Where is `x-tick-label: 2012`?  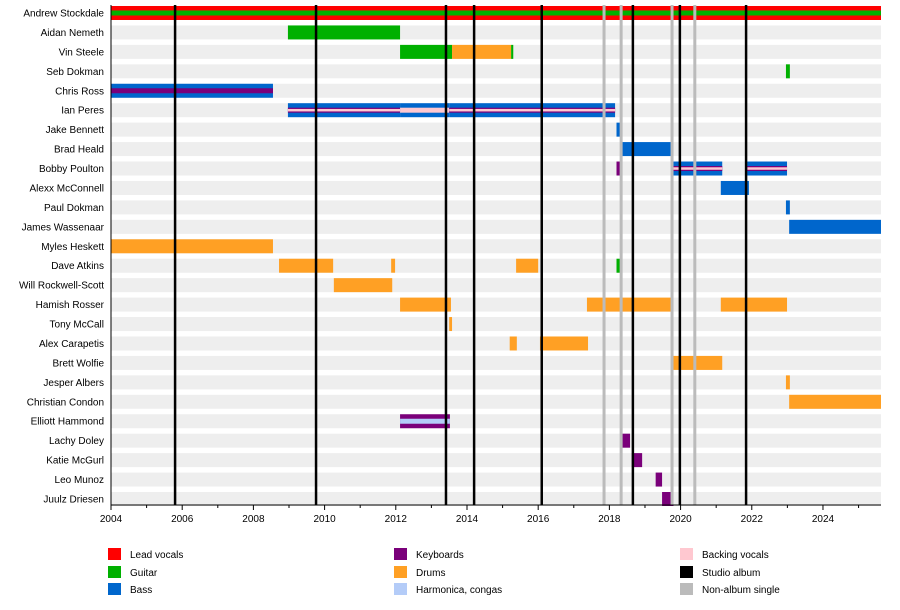
x-tick-label: 2012 is located at coordinates (396, 519).